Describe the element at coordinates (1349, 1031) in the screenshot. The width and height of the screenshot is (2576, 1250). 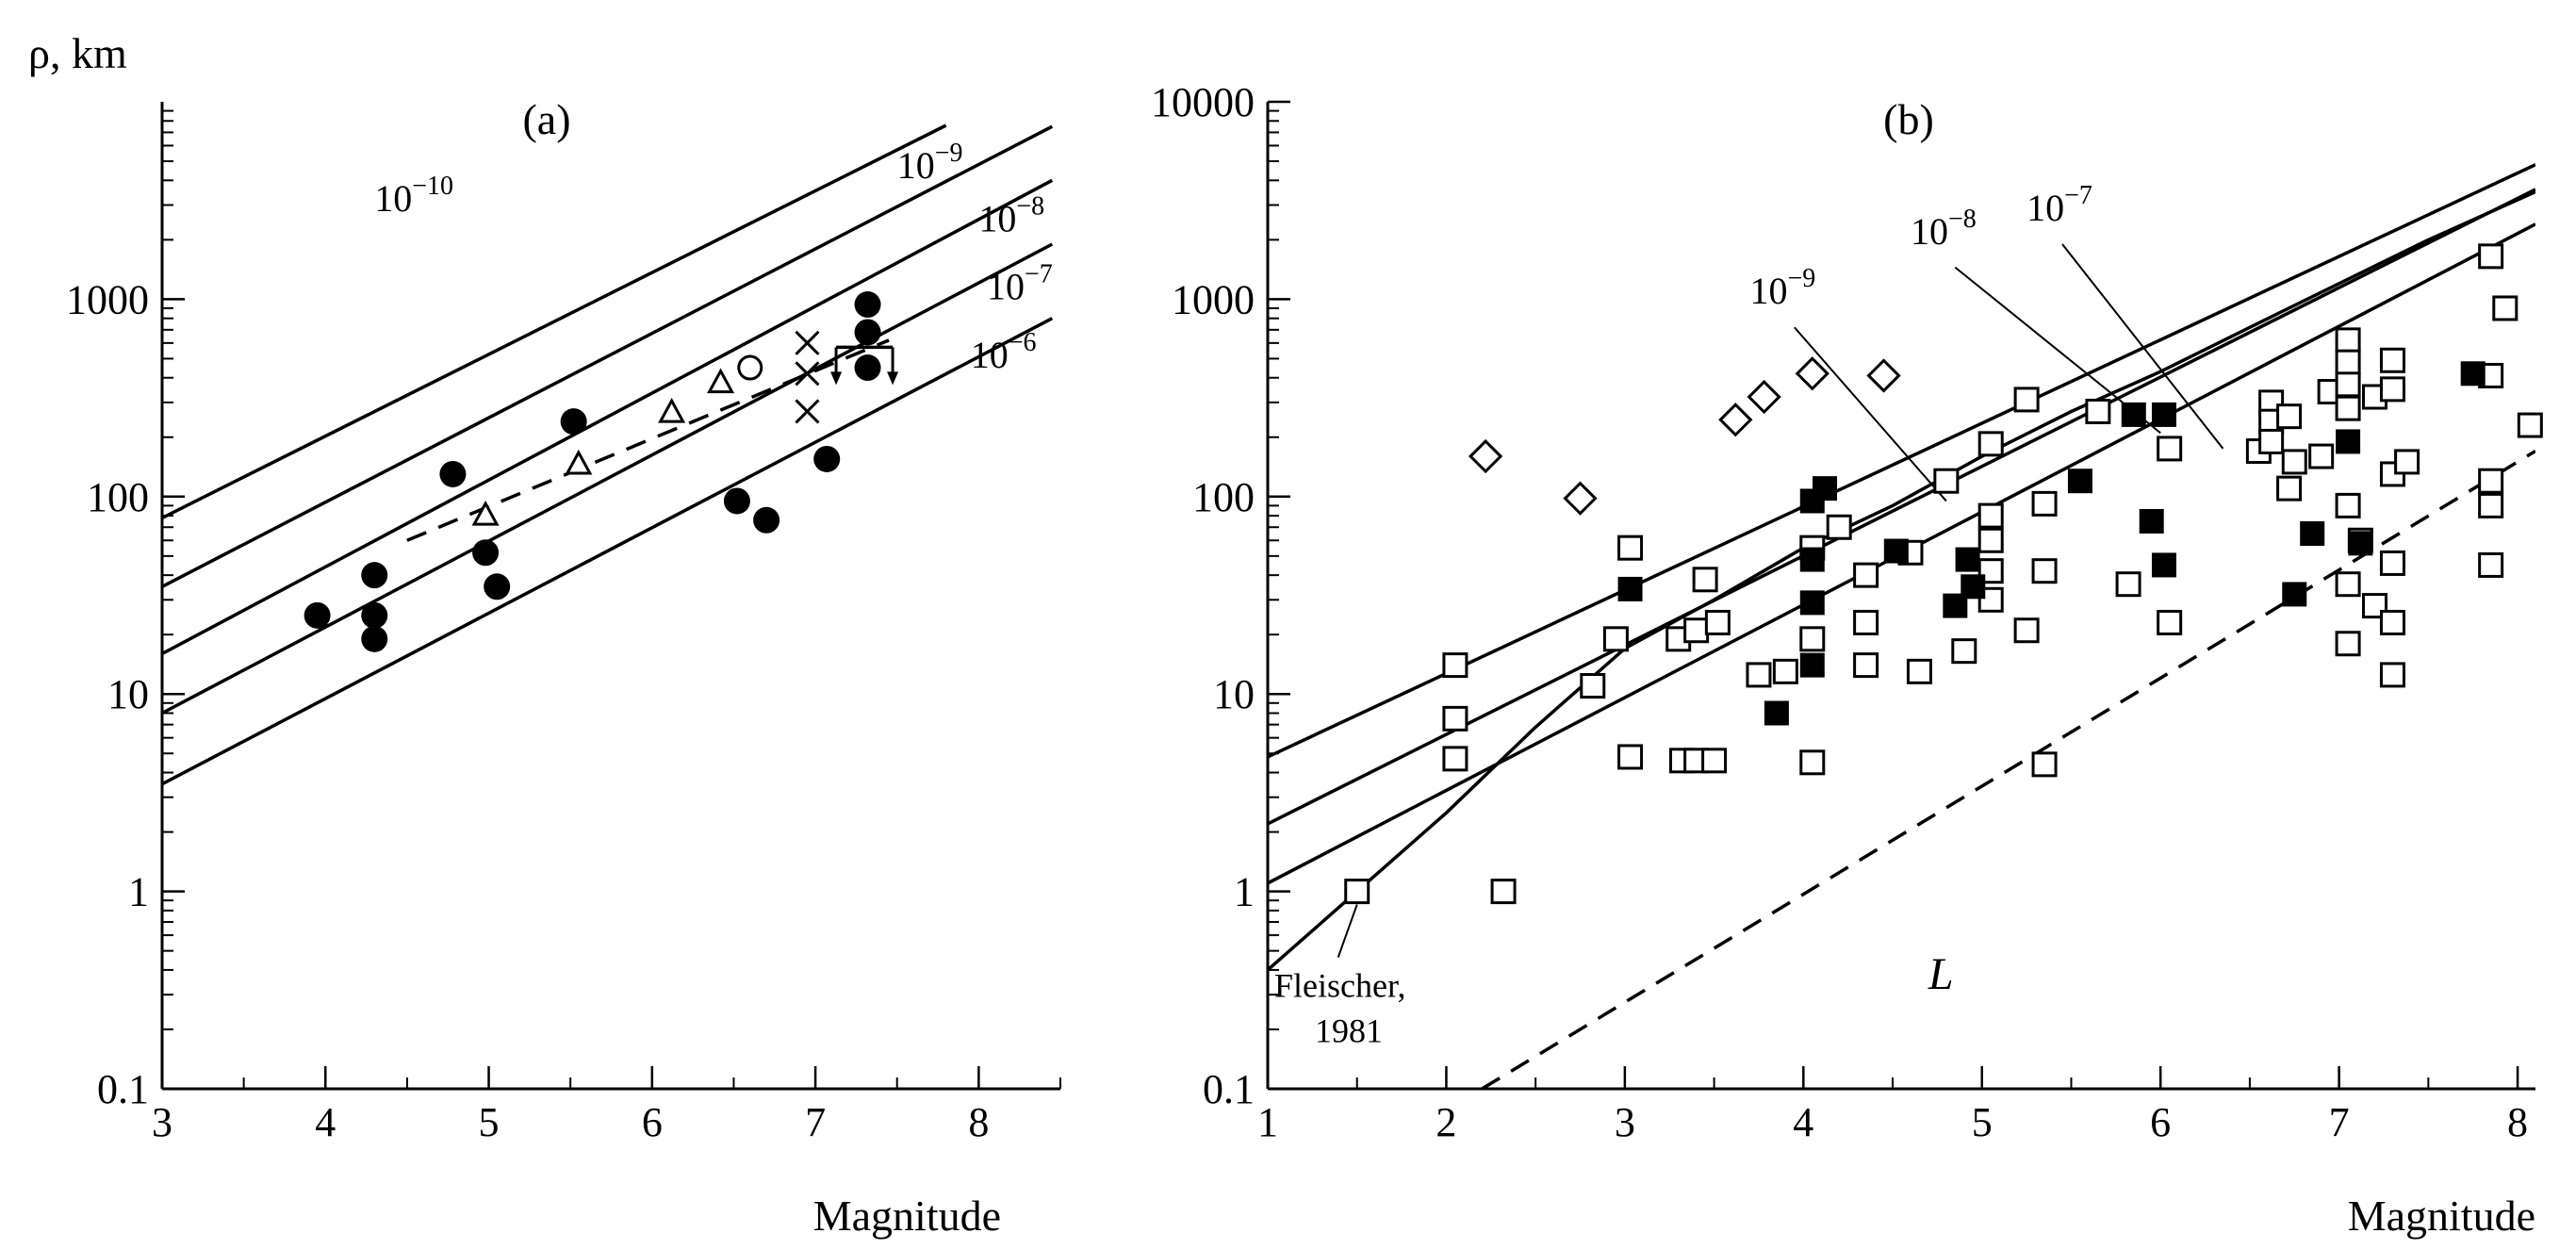
I see `panel-b-fleischer-year: 1981` at that location.